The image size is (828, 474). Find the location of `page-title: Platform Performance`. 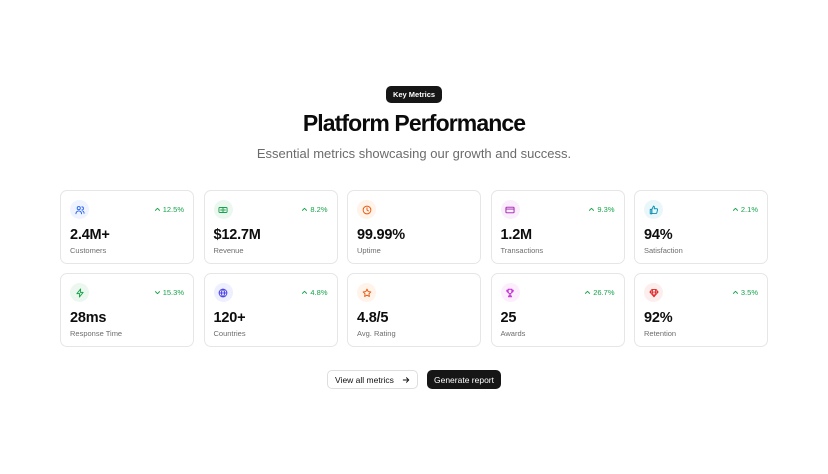

page-title: Platform Performance is located at coordinates (414, 123).